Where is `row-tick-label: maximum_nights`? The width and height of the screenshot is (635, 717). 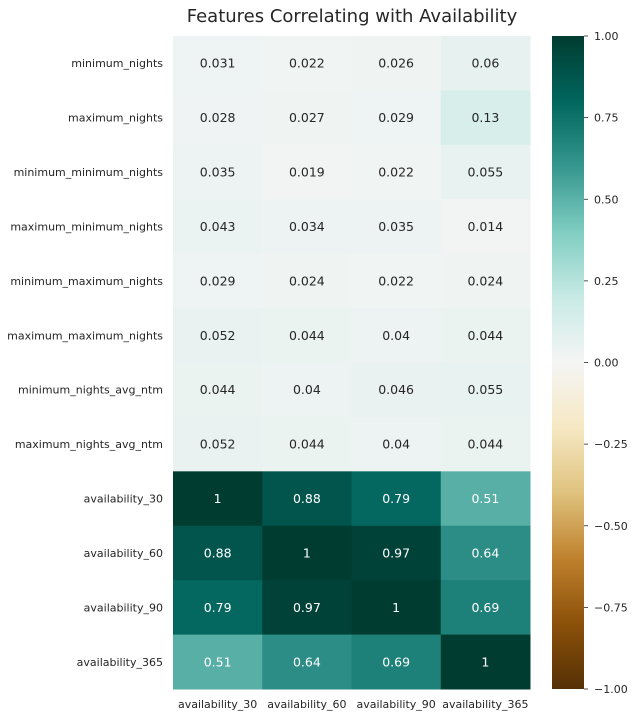
row-tick-label: maximum_nights is located at coordinates (115, 118).